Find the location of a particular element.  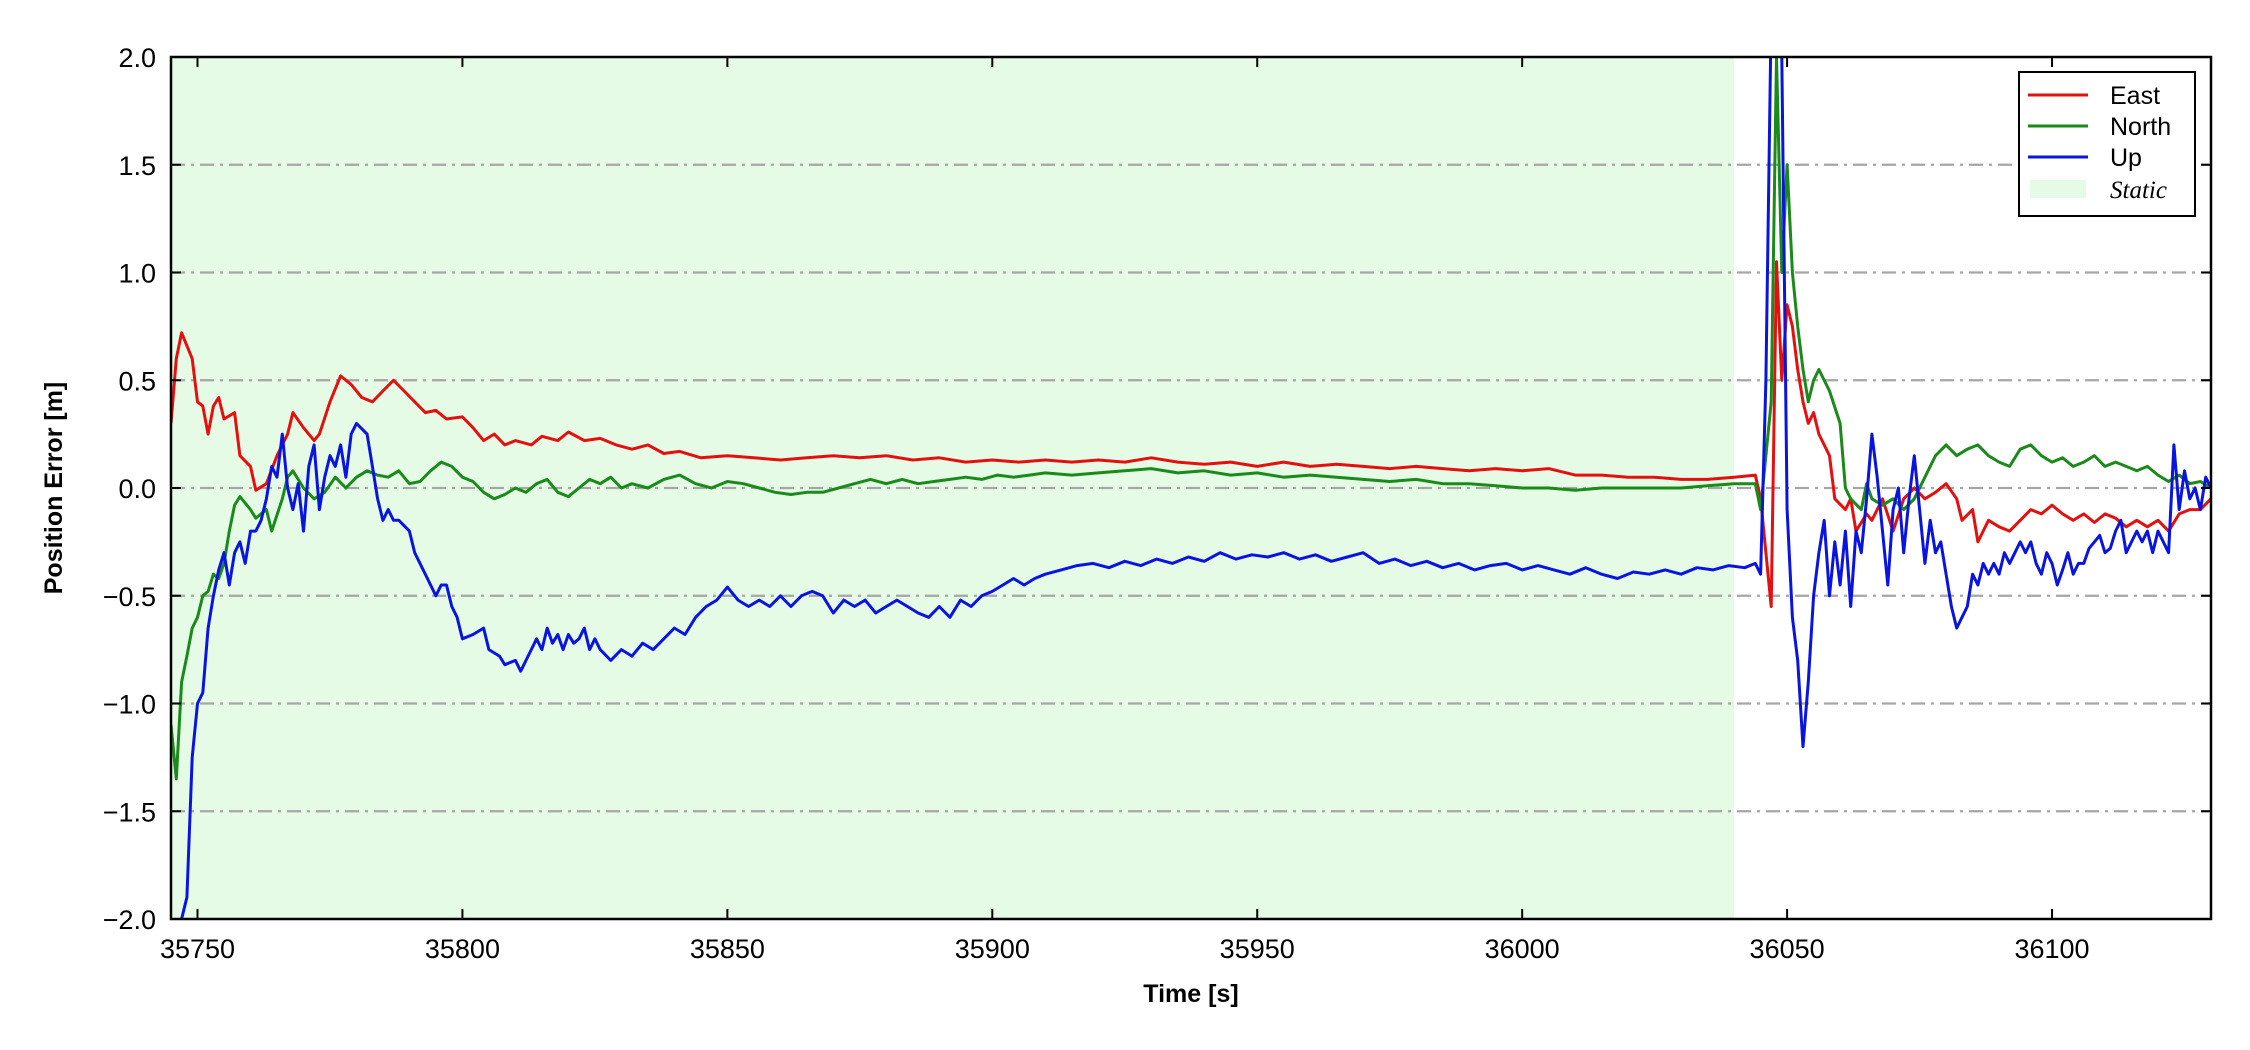

y-tick-label: 2.0 is located at coordinates (137, 58).